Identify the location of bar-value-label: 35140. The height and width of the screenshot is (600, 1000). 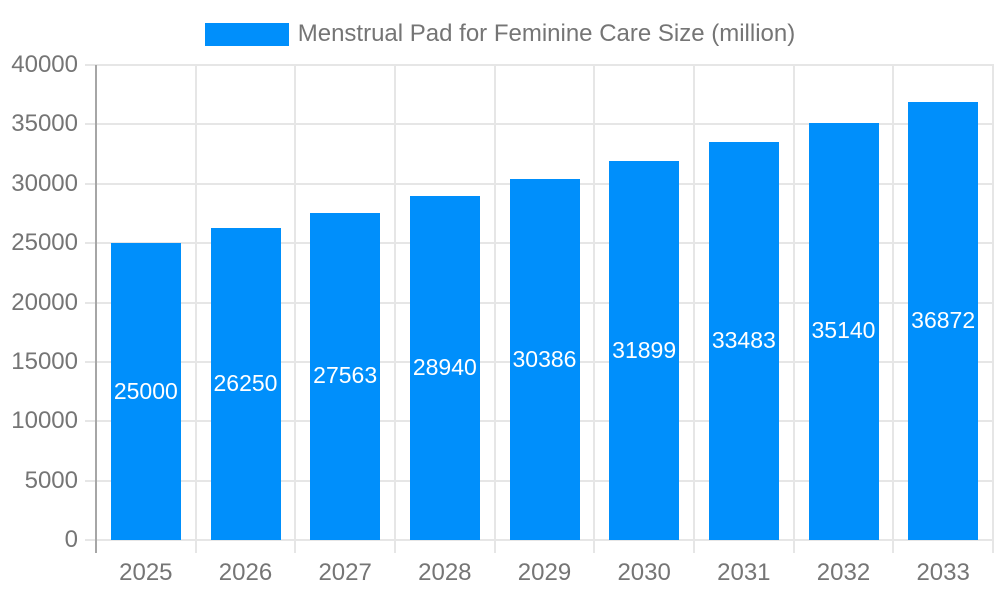
(843, 330).